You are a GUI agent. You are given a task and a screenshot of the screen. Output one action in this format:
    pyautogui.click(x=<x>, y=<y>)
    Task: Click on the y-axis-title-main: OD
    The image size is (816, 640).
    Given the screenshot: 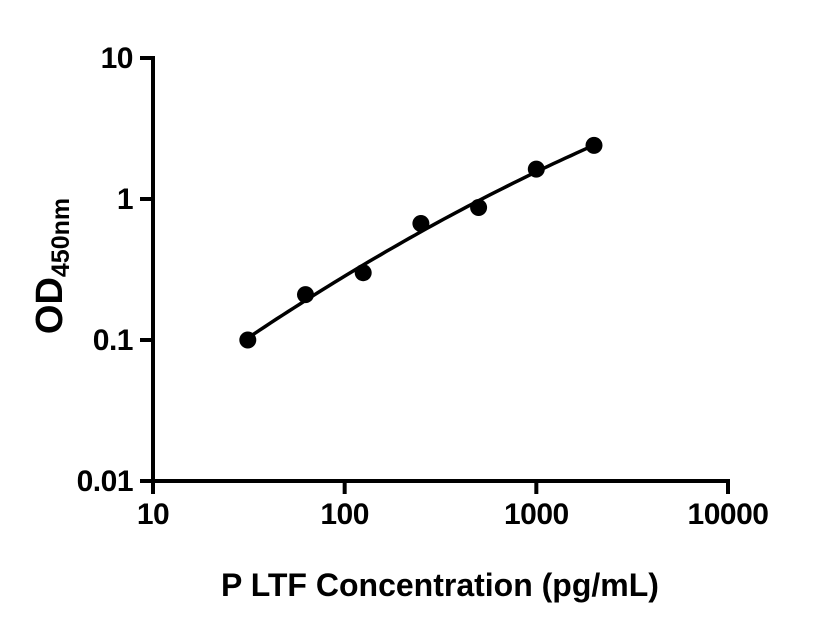 What is the action you would take?
    pyautogui.click(x=50, y=305)
    